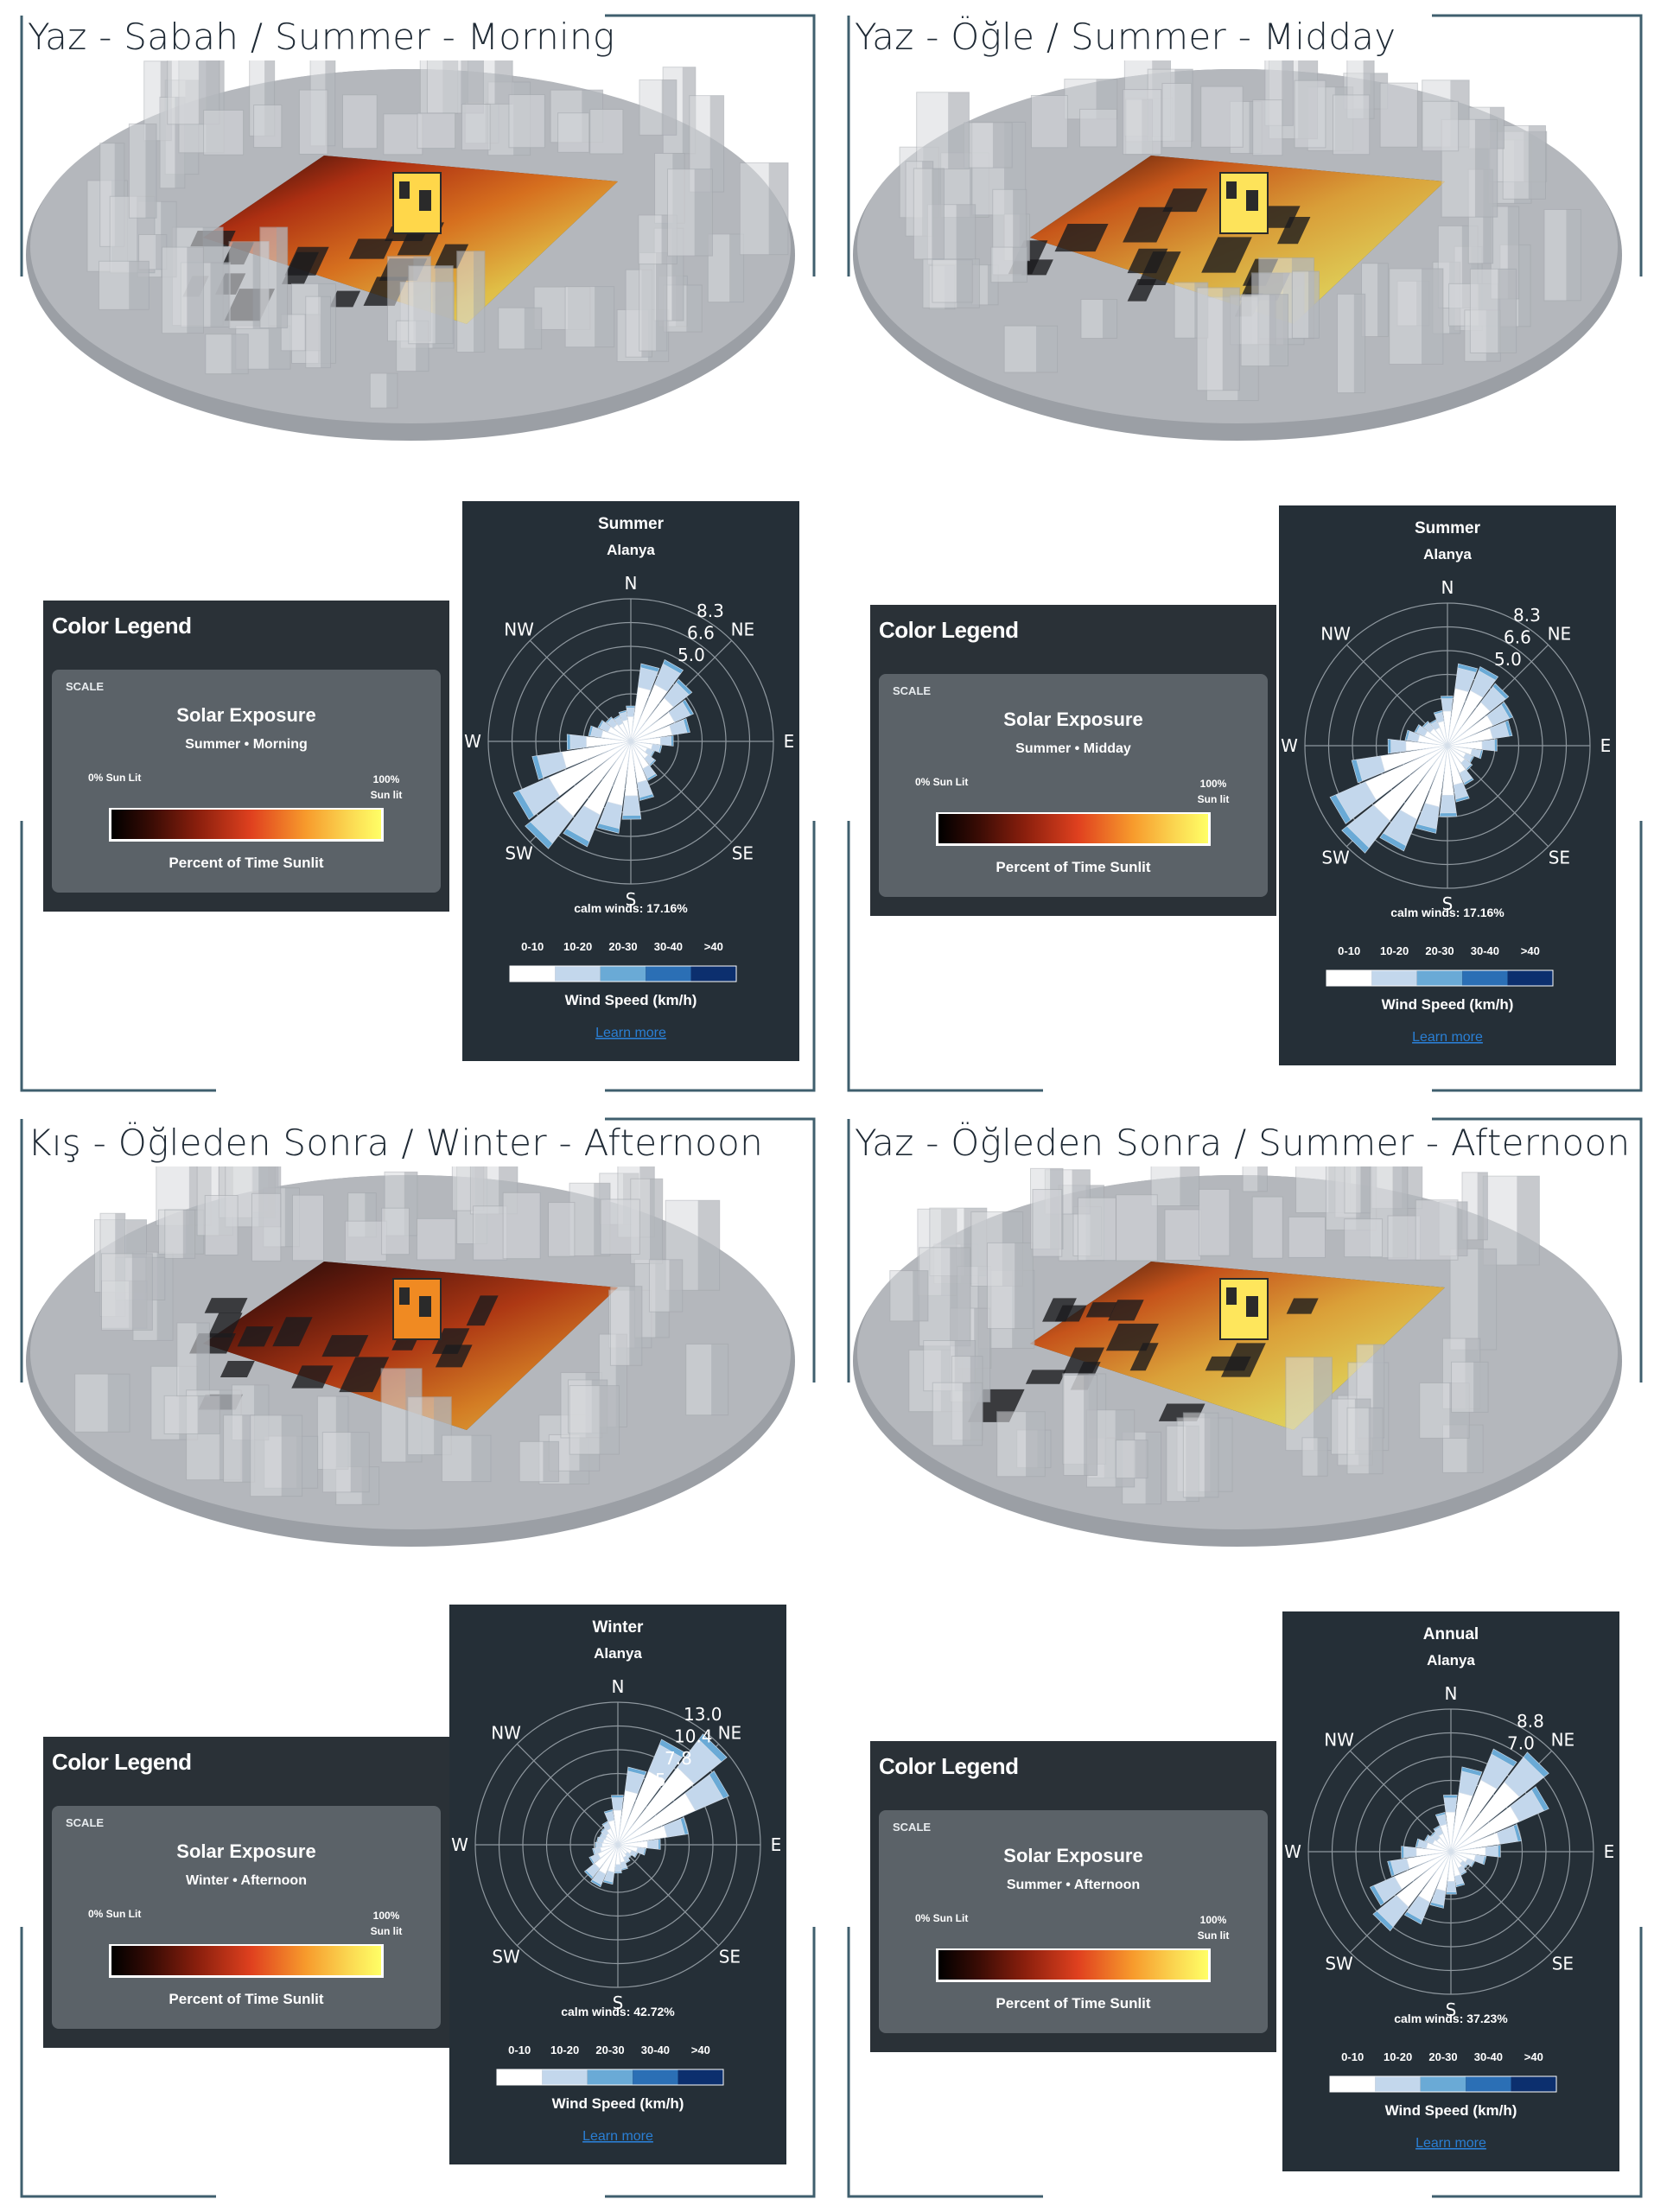 Image resolution: width=1654 pixels, height=2212 pixels. I want to click on wind-ring-value: 8.8, so click(1530, 1721).